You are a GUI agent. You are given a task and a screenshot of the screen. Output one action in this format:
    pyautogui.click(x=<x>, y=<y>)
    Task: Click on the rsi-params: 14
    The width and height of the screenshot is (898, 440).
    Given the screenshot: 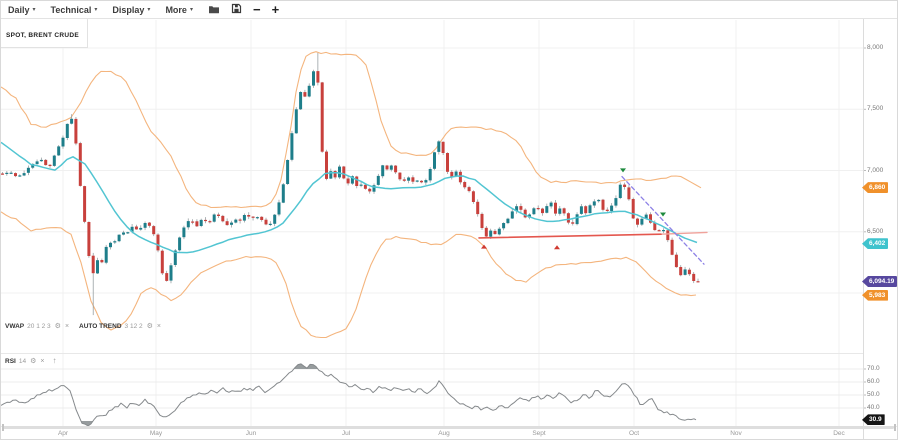 What is the action you would take?
    pyautogui.click(x=22, y=361)
    